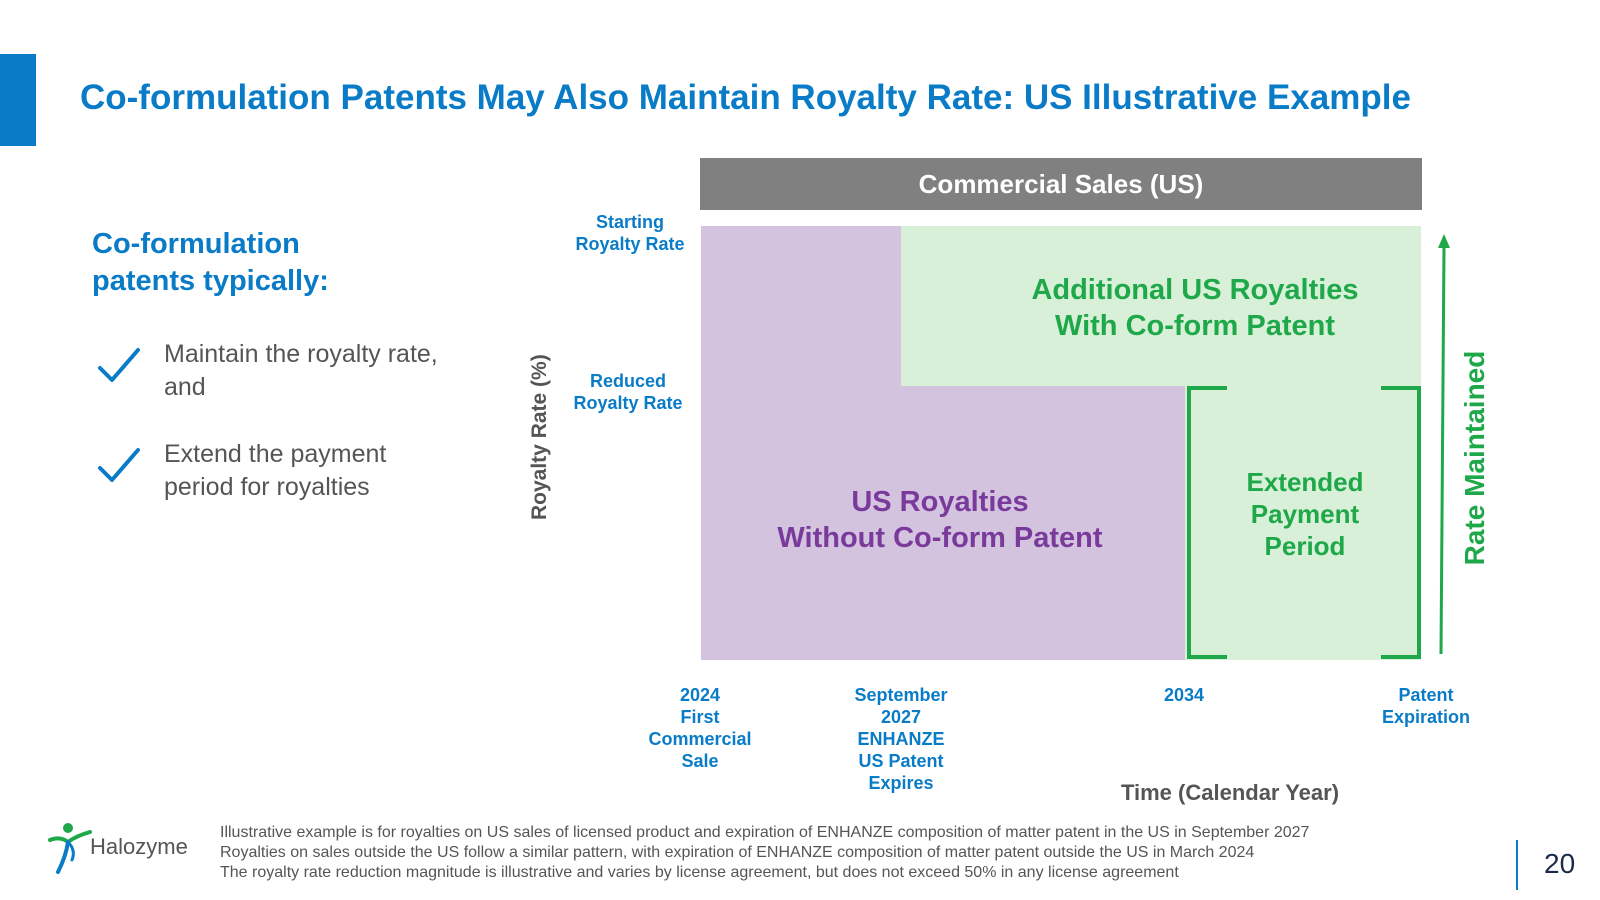 The width and height of the screenshot is (1600, 900). What do you see at coordinates (1184, 695) in the screenshot?
I see `x-marker-2034: 2034` at bounding box center [1184, 695].